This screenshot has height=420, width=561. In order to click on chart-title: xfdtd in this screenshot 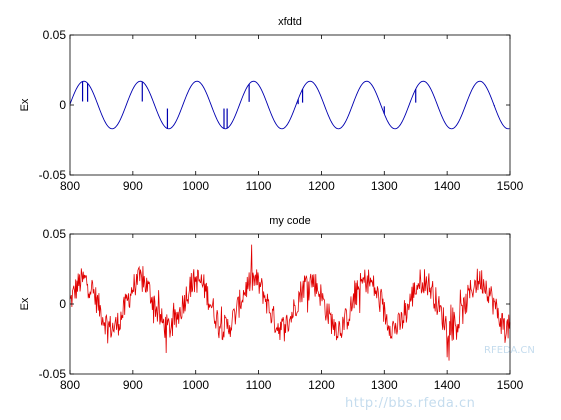, I will do `click(290, 22)`.